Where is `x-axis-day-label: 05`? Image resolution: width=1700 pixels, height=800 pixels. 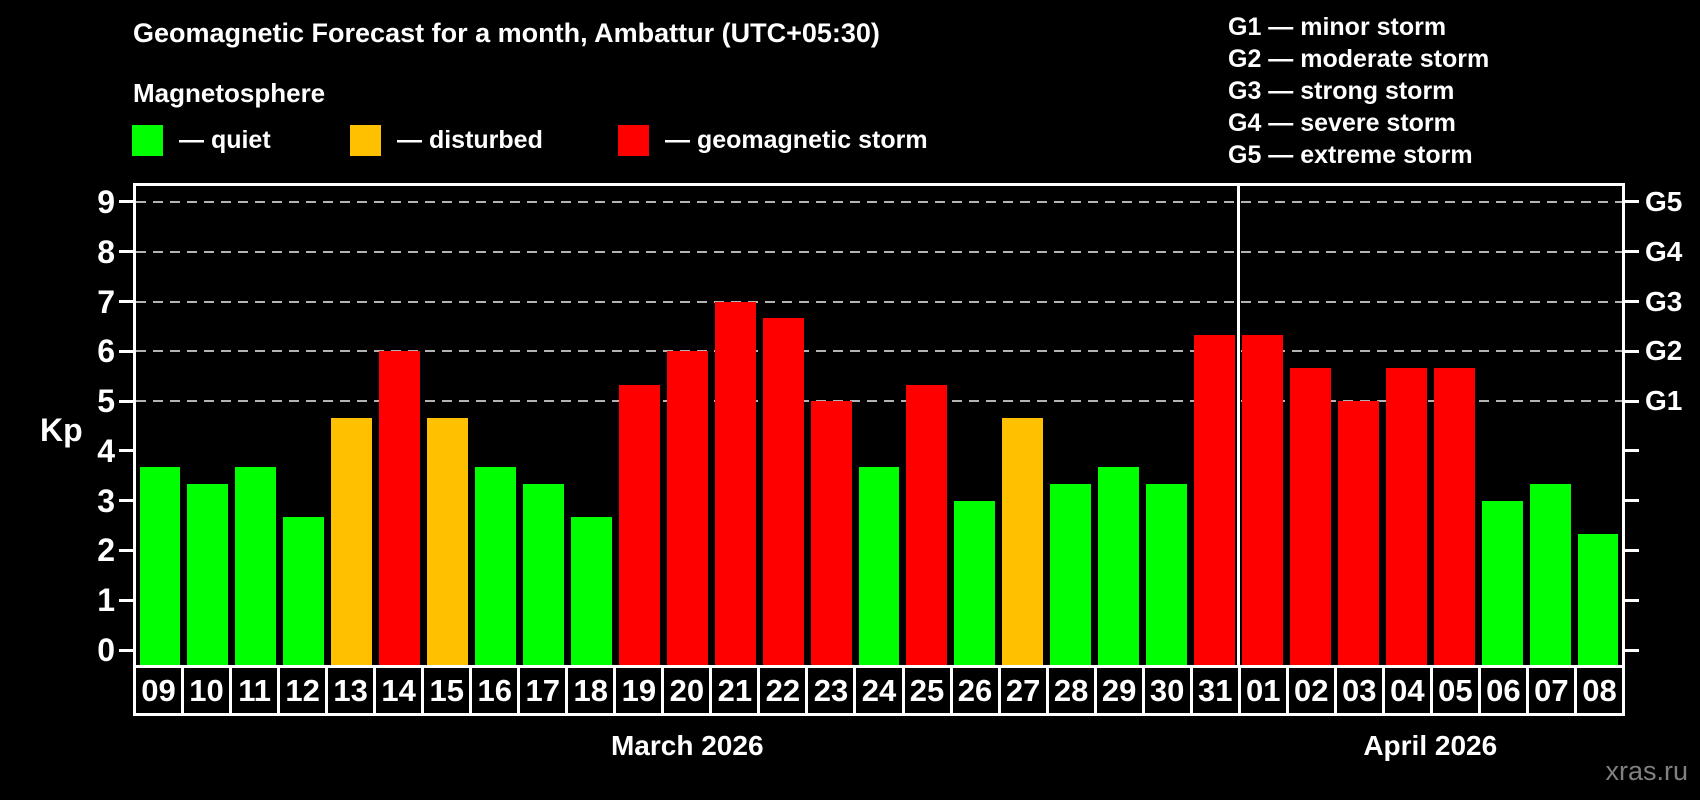
x-axis-day-label: 05 is located at coordinates (1457, 690).